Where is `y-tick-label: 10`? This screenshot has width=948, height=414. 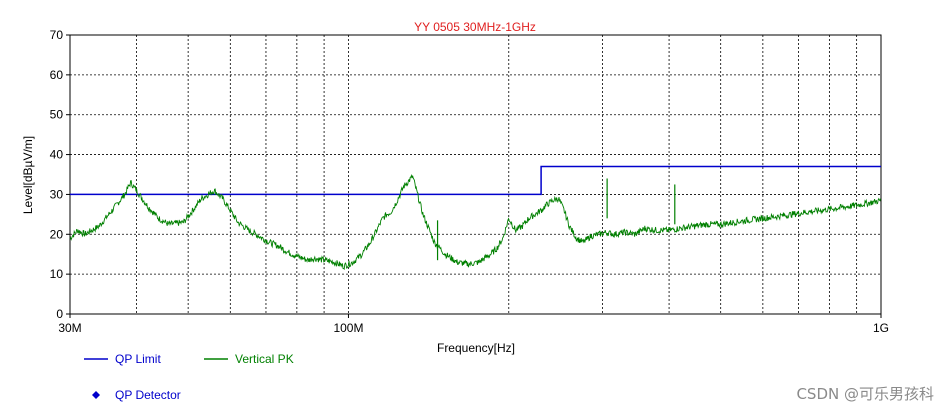
y-tick-label: 10 is located at coordinates (57, 274).